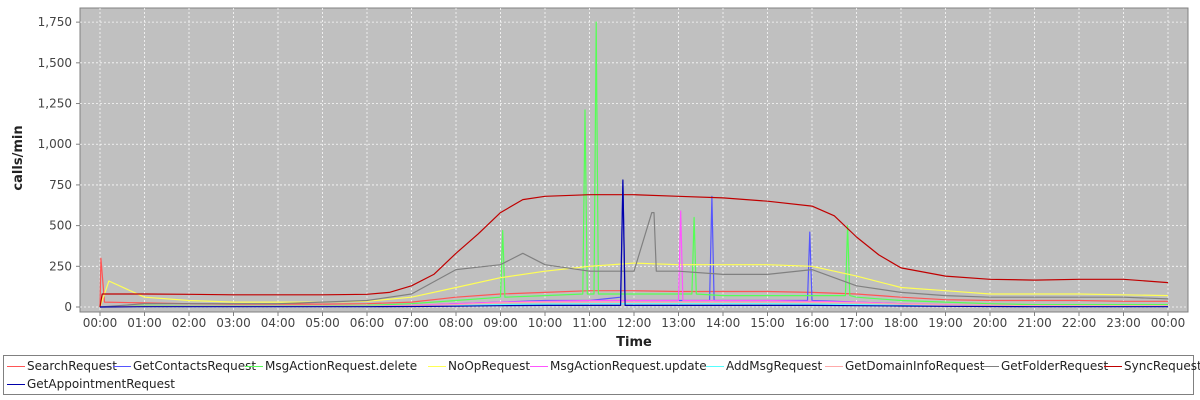 This screenshot has width=1200, height=400. I want to click on legend-item: AddMsgRequest, so click(763, 366).